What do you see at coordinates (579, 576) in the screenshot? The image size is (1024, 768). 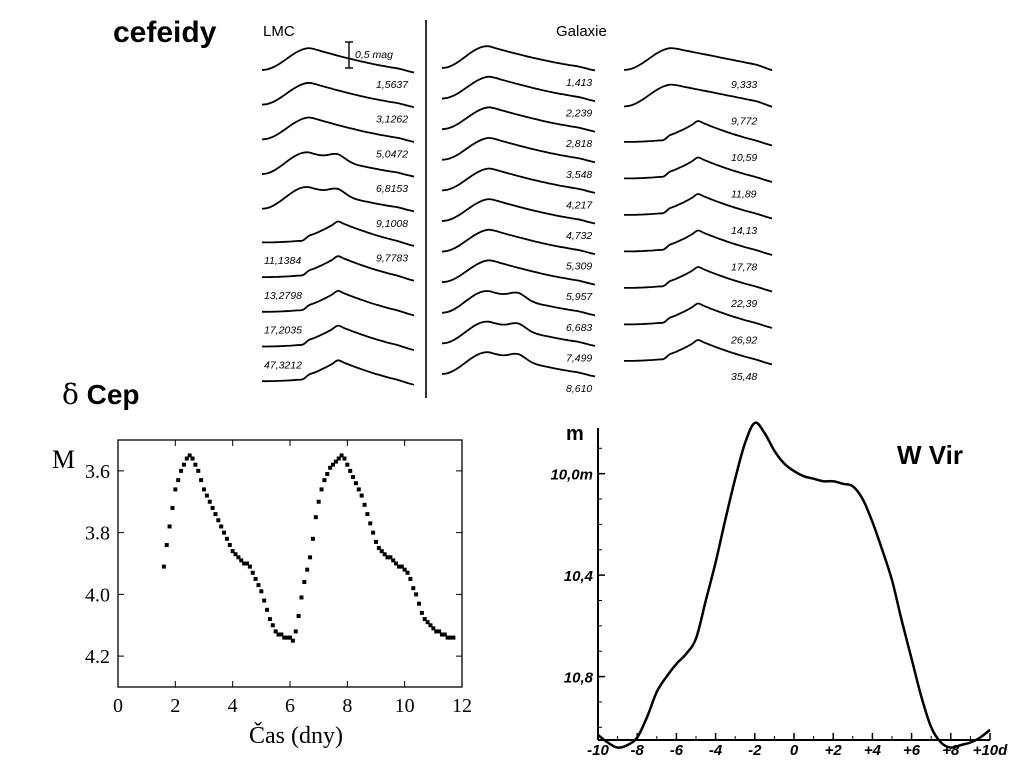 I see `y-tick-label: 10,4` at bounding box center [579, 576].